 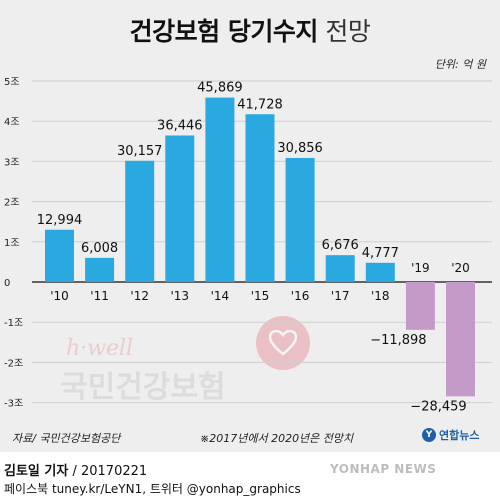 What do you see at coordinates (185, 358) in the screenshot?
I see `watermark: h·well 국민건강보험` at bounding box center [185, 358].